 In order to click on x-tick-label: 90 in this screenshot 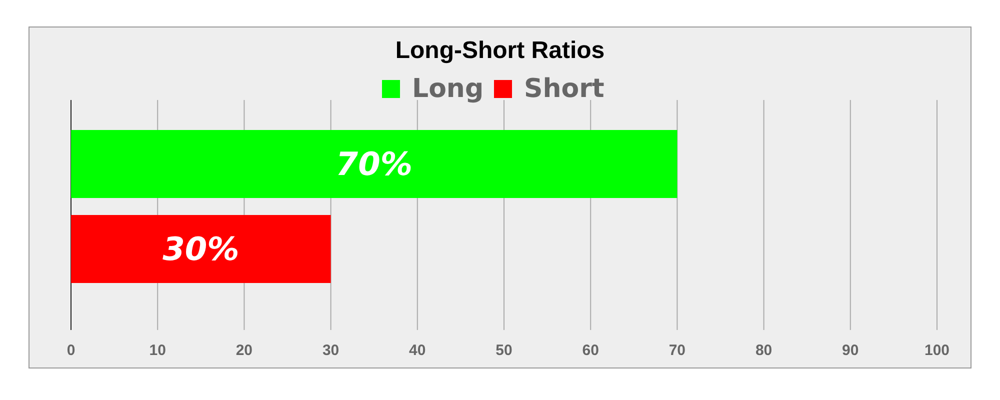, I will do `click(850, 350)`.